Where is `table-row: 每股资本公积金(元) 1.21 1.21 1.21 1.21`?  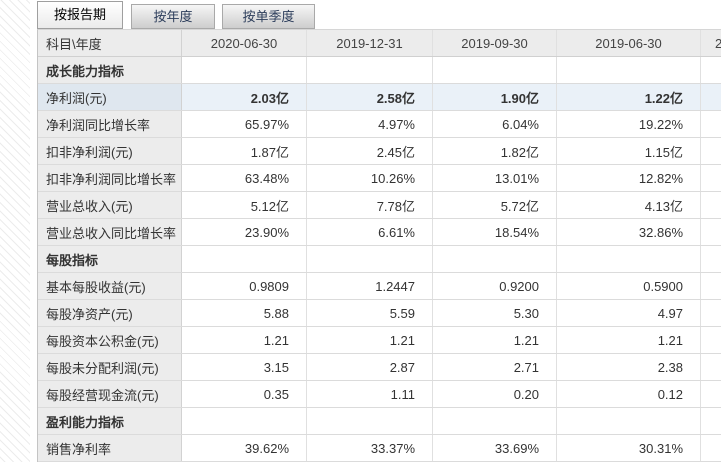
table-row: 每股资本公积金(元) 1.21 1.21 1.21 1.21 is located at coordinates (379, 340).